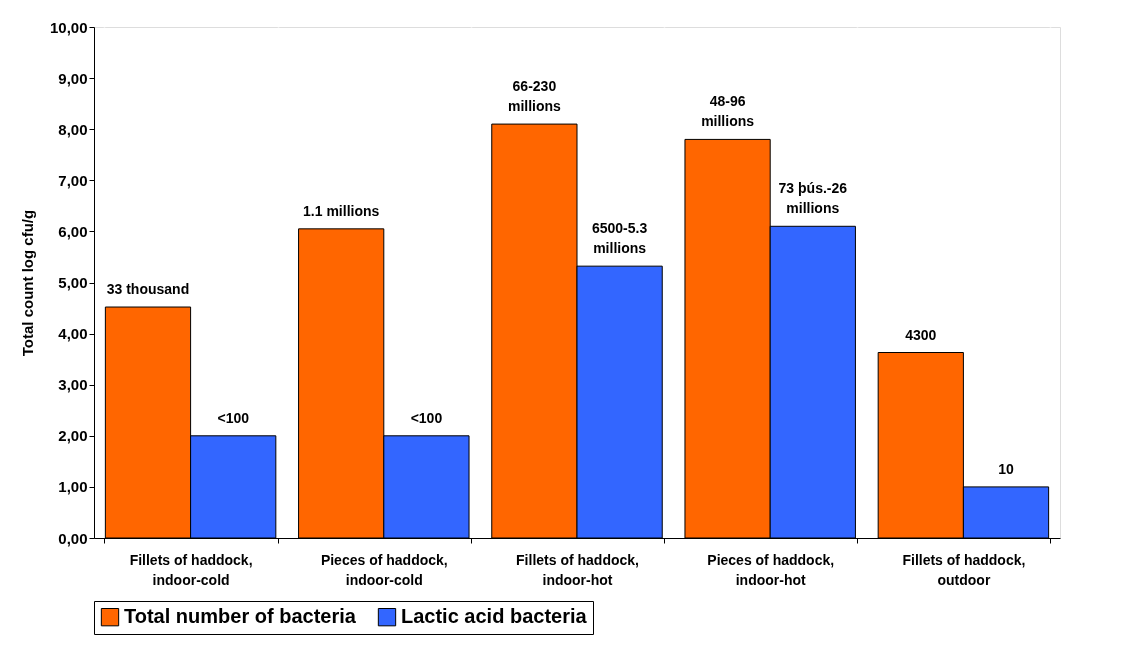 The width and height of the screenshot is (1136, 653). What do you see at coordinates (577, 569) in the screenshot?
I see `x-tick-label: Fillets of haddock, indoor-hot` at bounding box center [577, 569].